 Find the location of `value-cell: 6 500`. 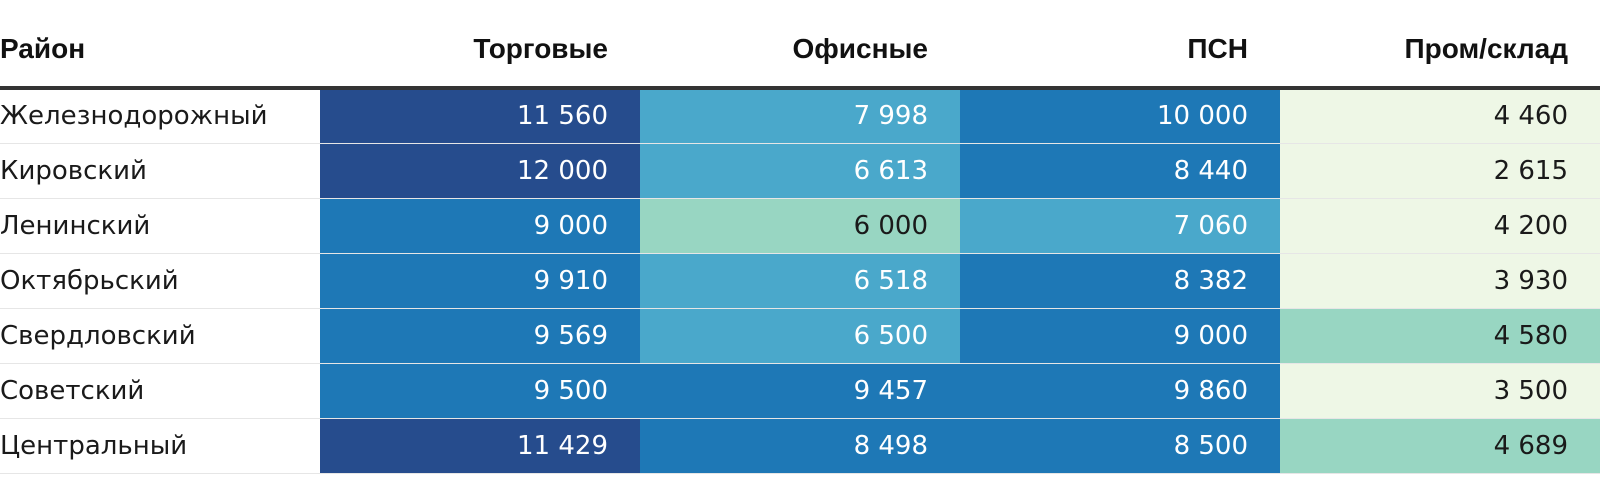

value-cell: 6 500 is located at coordinates (800, 336).